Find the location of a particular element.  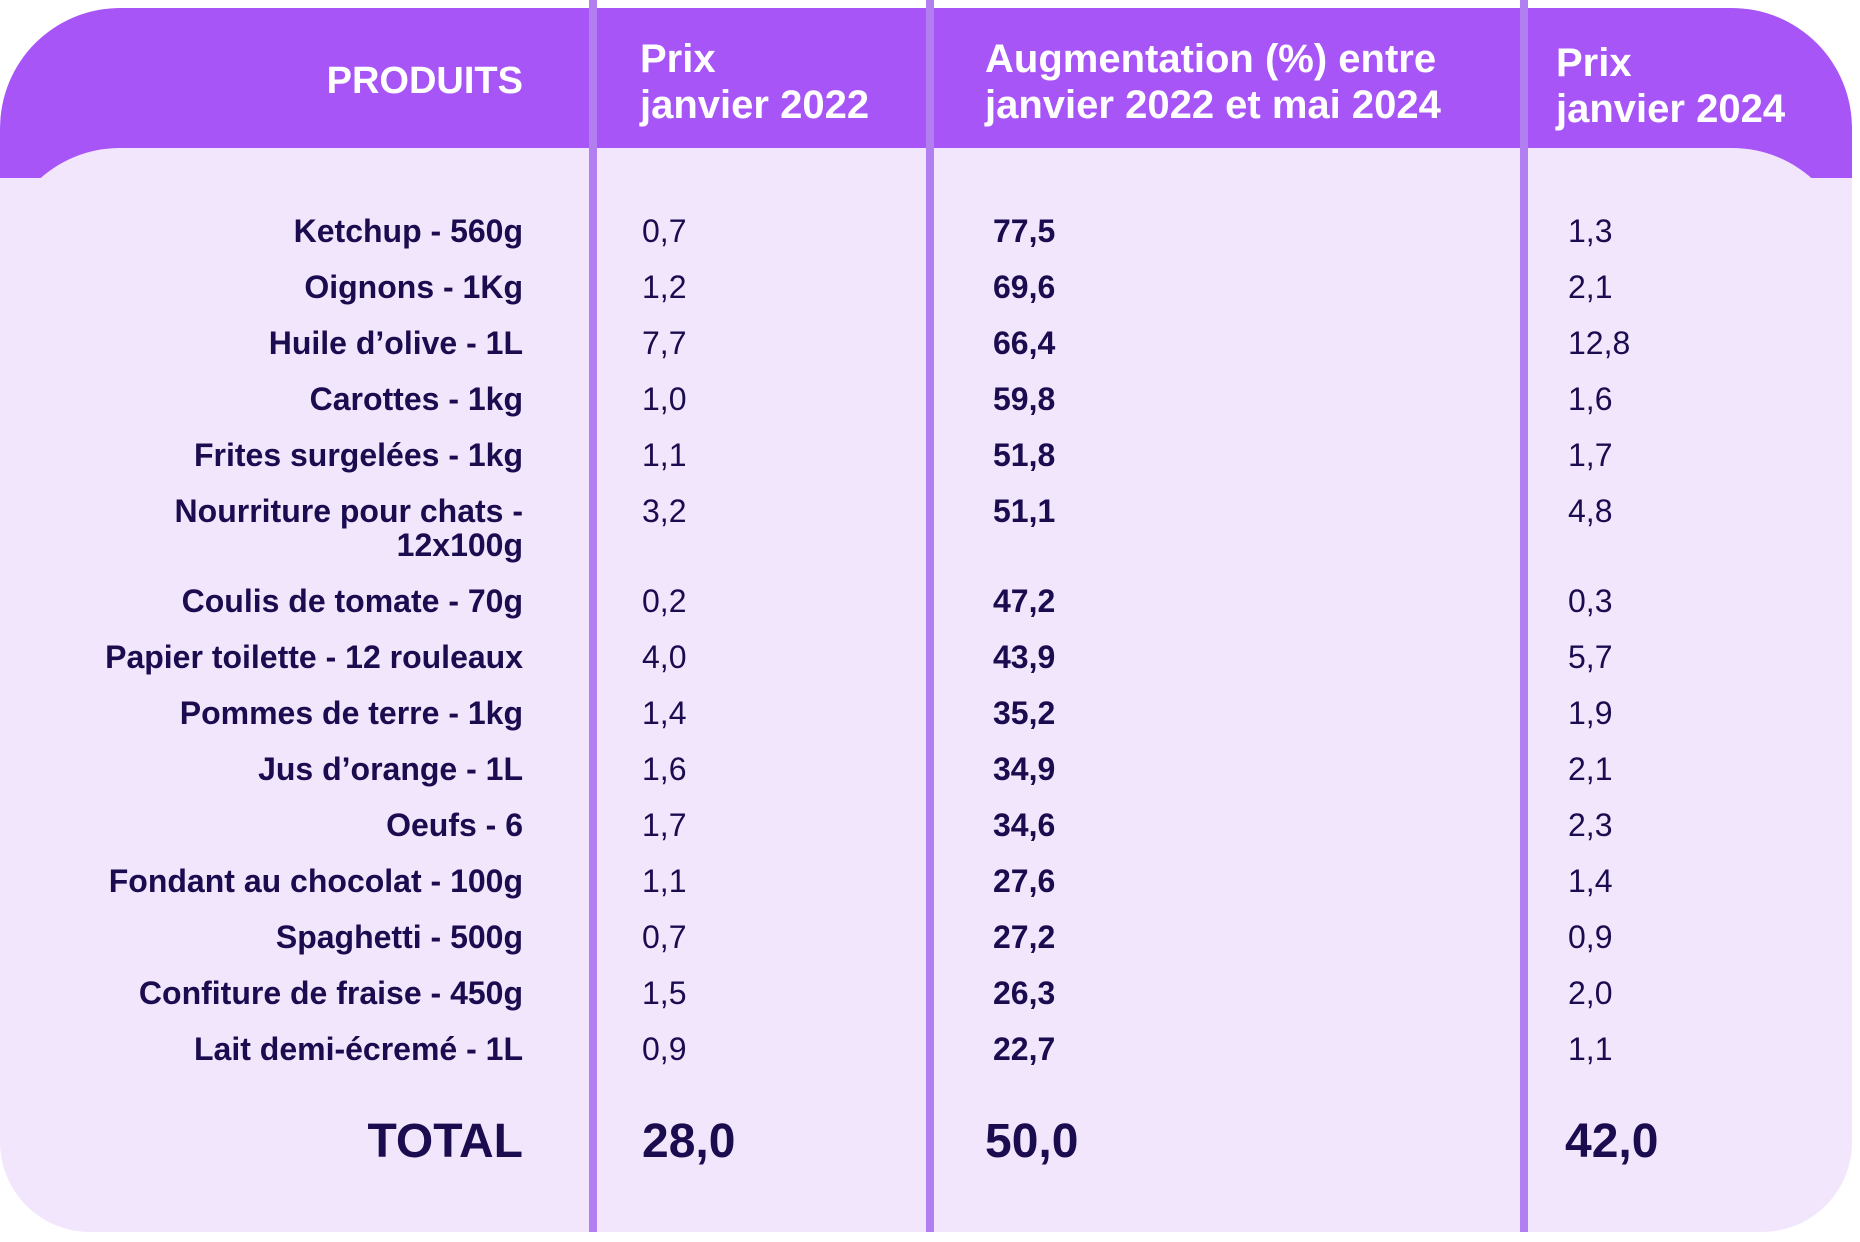

product-cell: Spaghetti - 500g is located at coordinates (399, 937).